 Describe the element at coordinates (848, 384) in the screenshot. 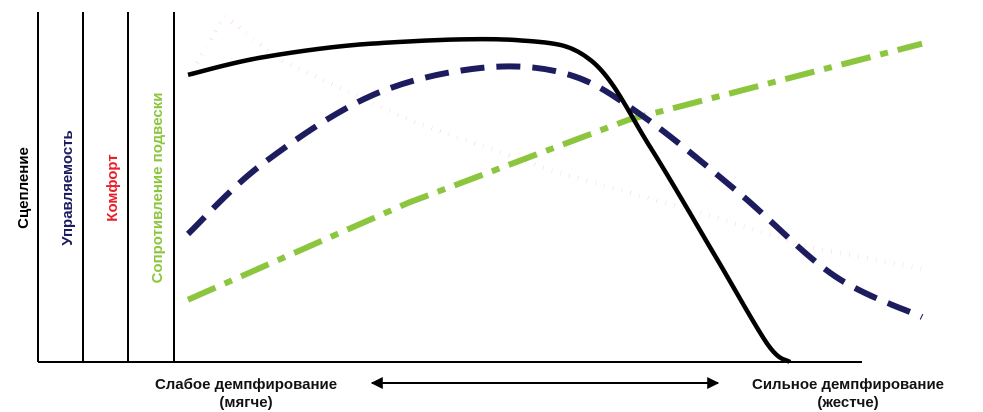

I see `x-axis-right-label: Сильное демпфирование` at that location.